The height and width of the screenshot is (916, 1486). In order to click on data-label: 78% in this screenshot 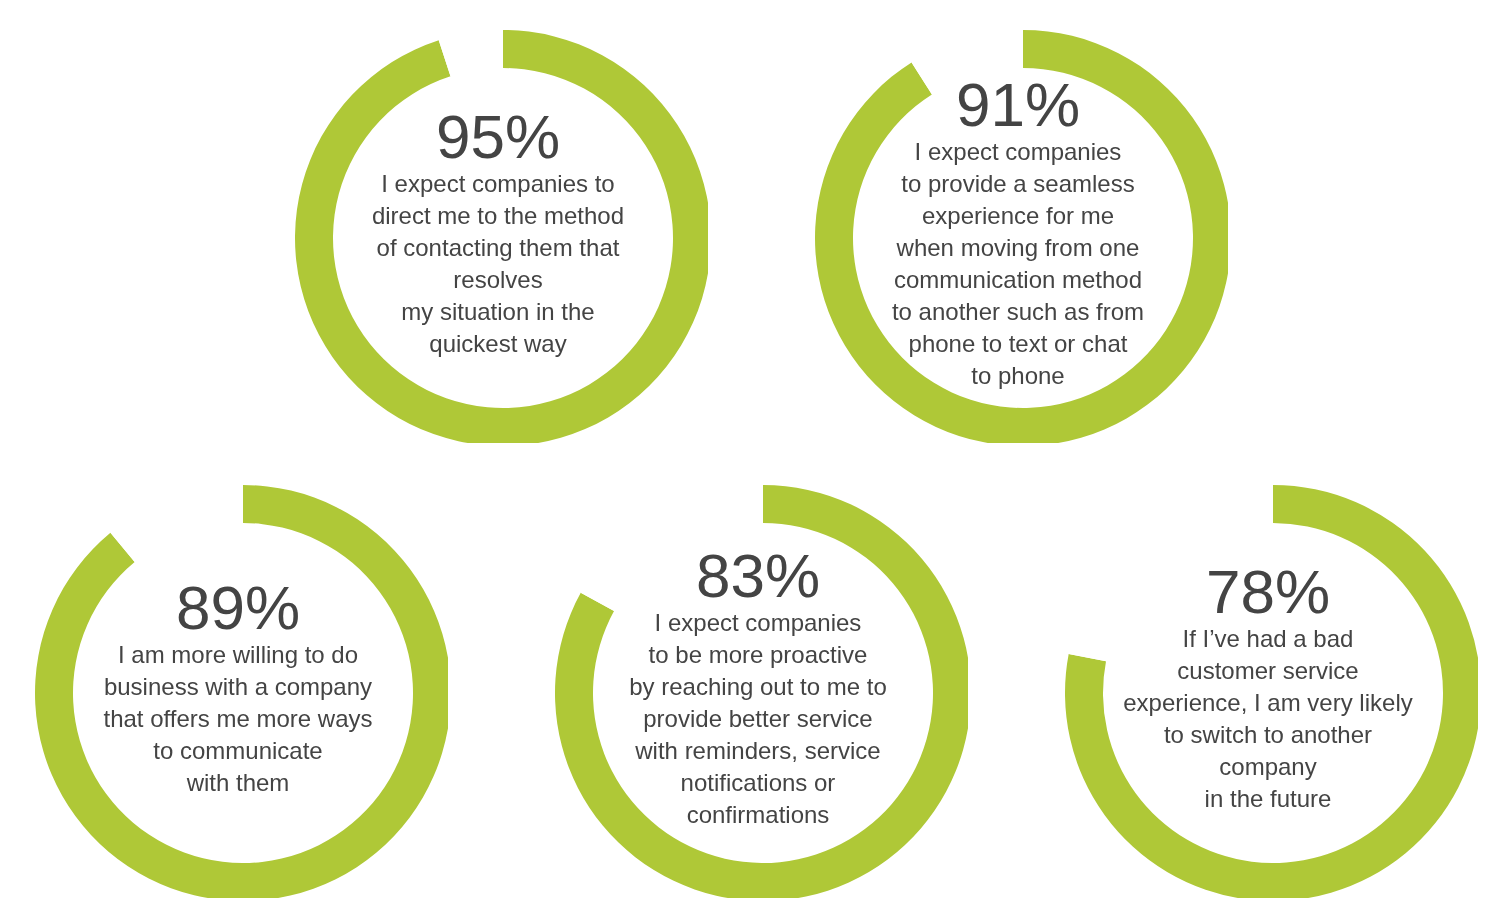, I will do `click(1268, 591)`.